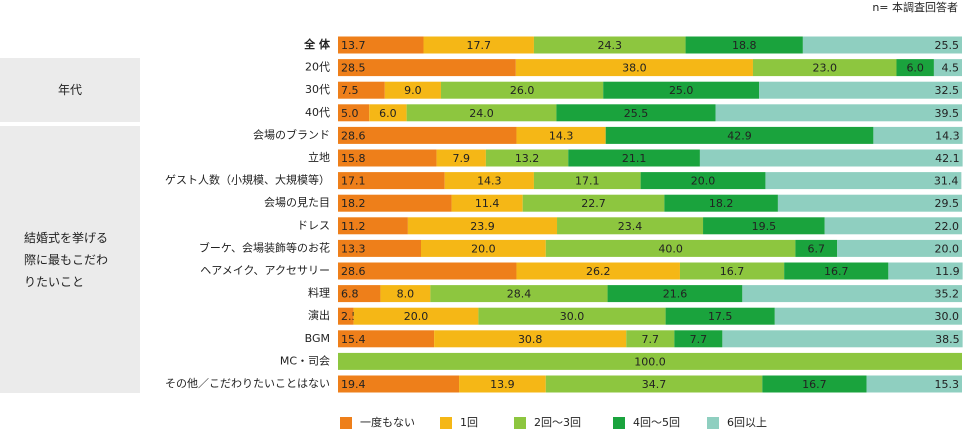 The image size is (964, 431). Describe the element at coordinates (947, 90) in the screenshot. I see `value-label: 32.5` at that location.